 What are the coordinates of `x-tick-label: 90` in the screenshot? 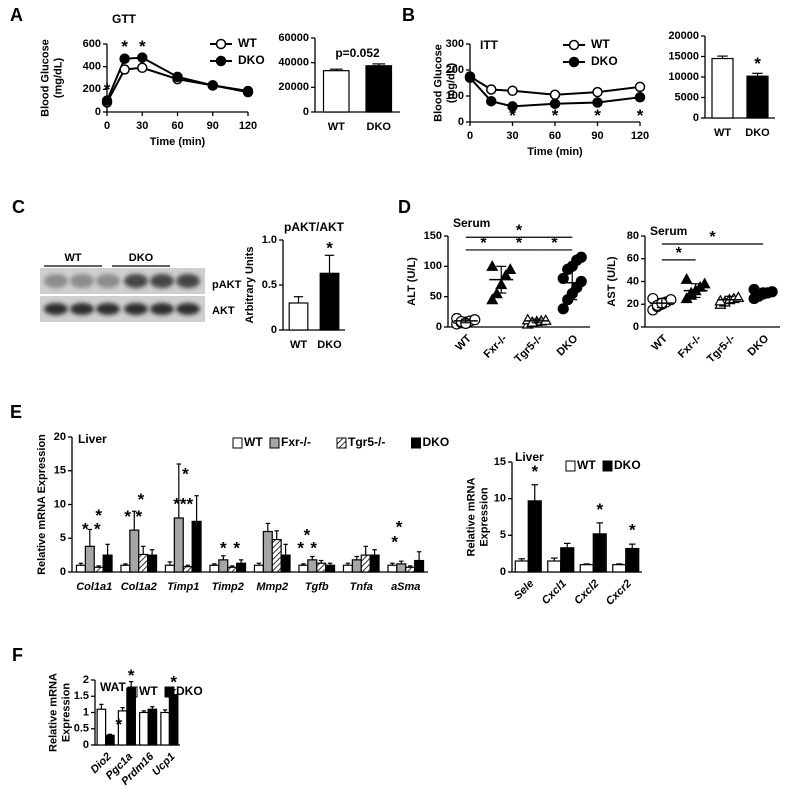 It's located at (597, 136).